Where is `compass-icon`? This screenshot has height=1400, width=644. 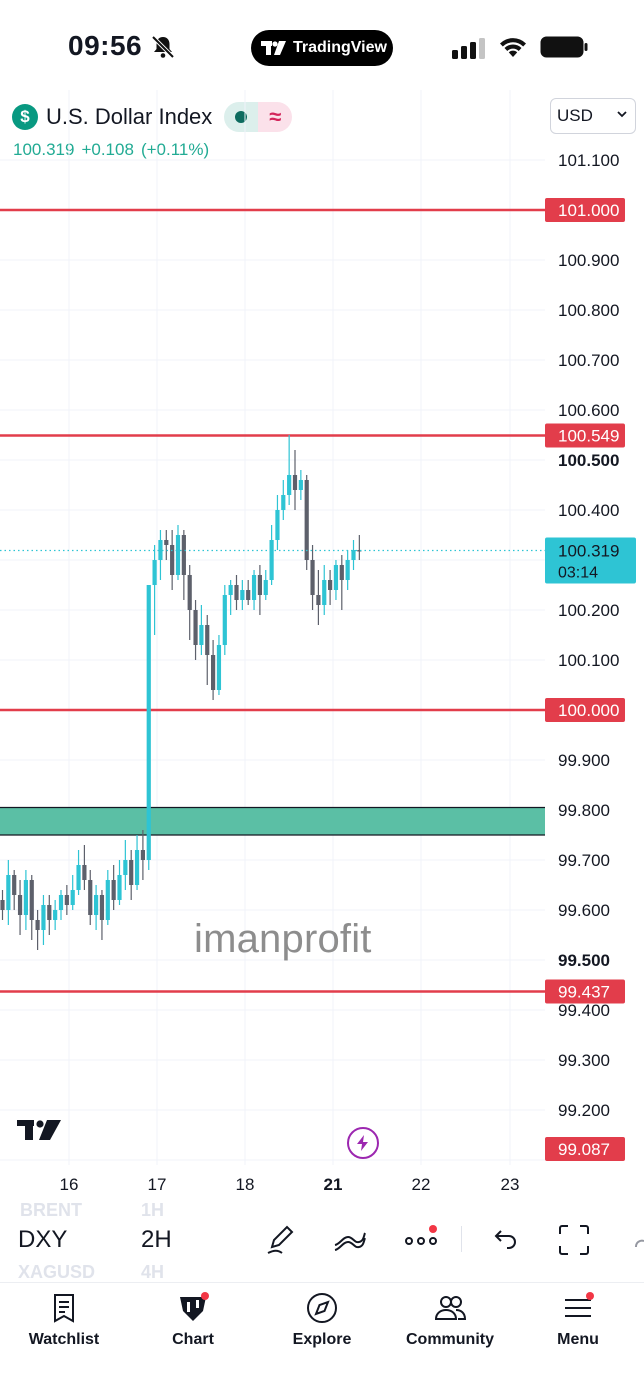 compass-icon is located at coordinates (322, 1308).